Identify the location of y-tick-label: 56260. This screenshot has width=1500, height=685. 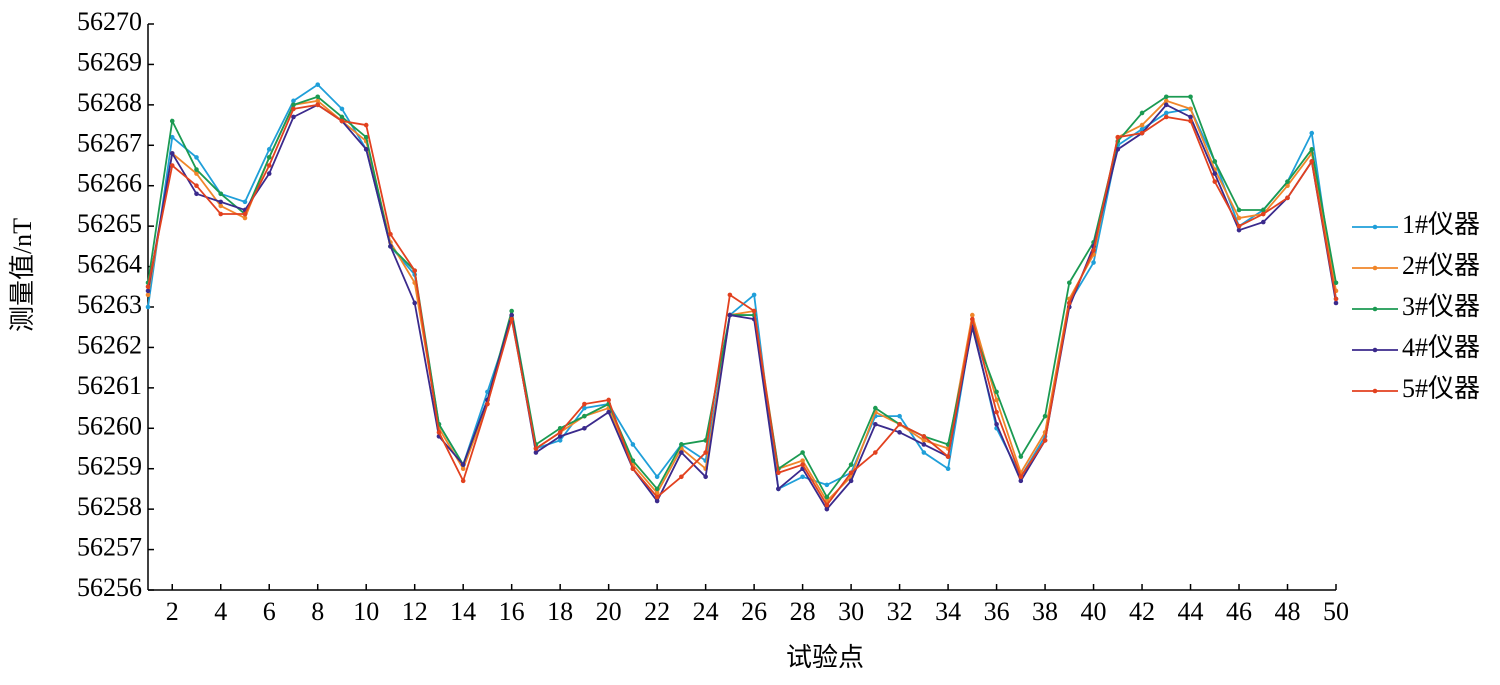
(109, 425).